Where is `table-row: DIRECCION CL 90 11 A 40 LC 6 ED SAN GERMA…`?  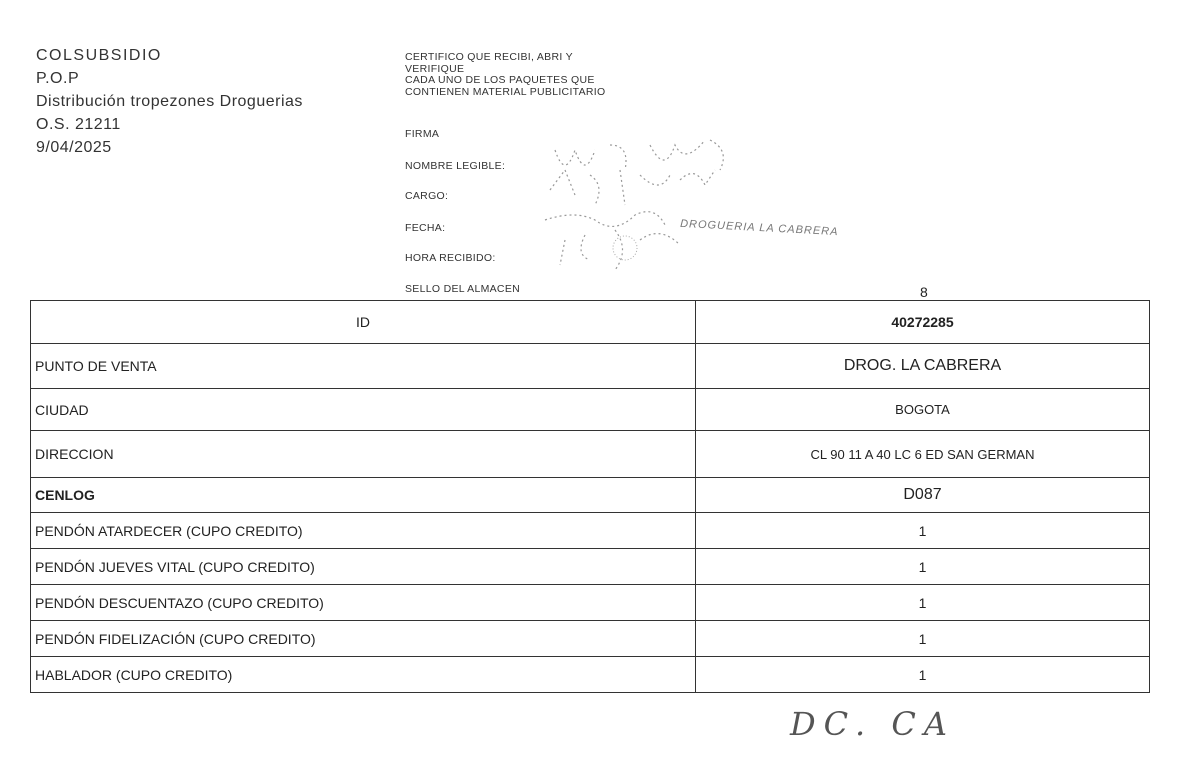 table-row: DIRECCION CL 90 11 A 40 LC 6 ED SAN GERMA… is located at coordinates (590, 454).